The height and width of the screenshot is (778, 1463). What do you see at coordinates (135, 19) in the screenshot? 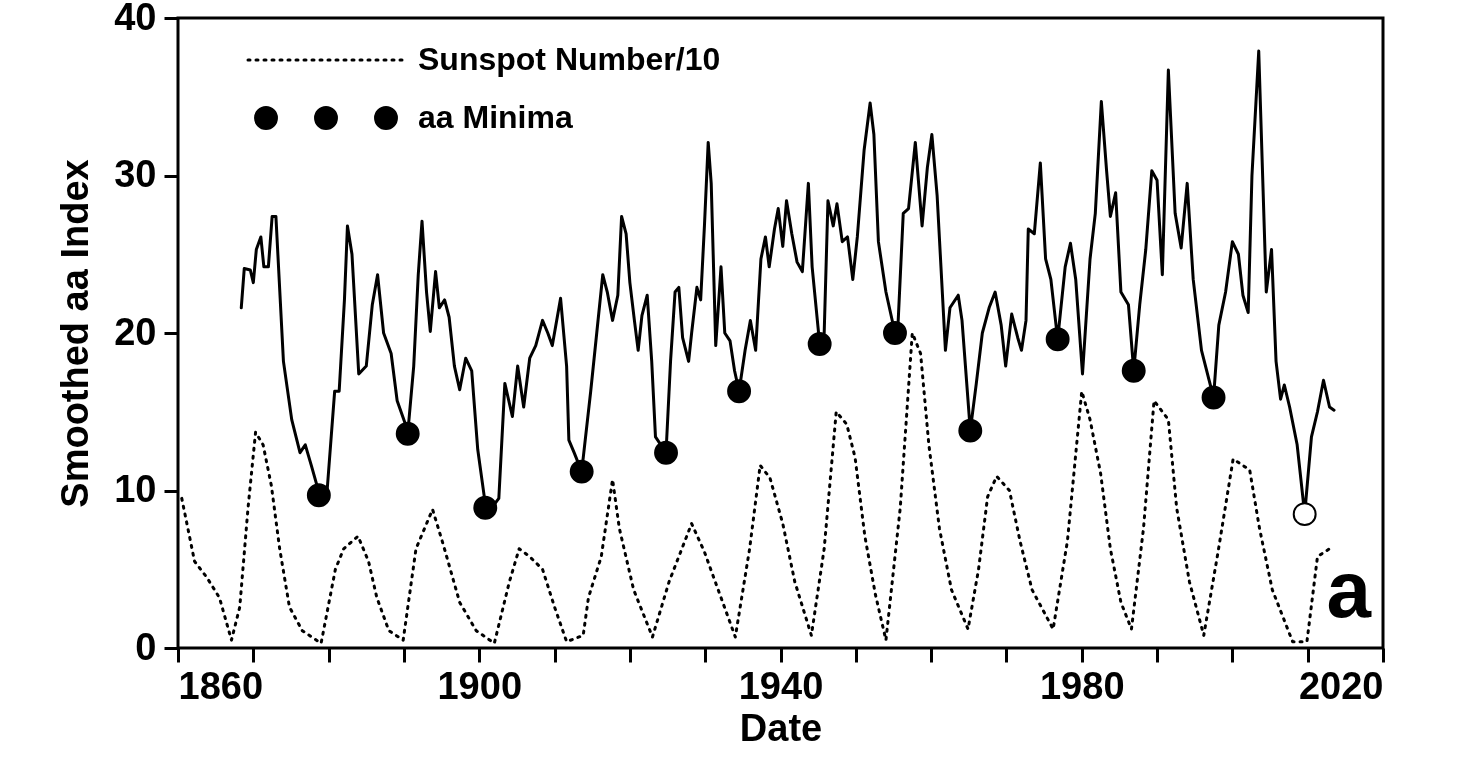
I see `y-tick-label: 40` at bounding box center [135, 19].